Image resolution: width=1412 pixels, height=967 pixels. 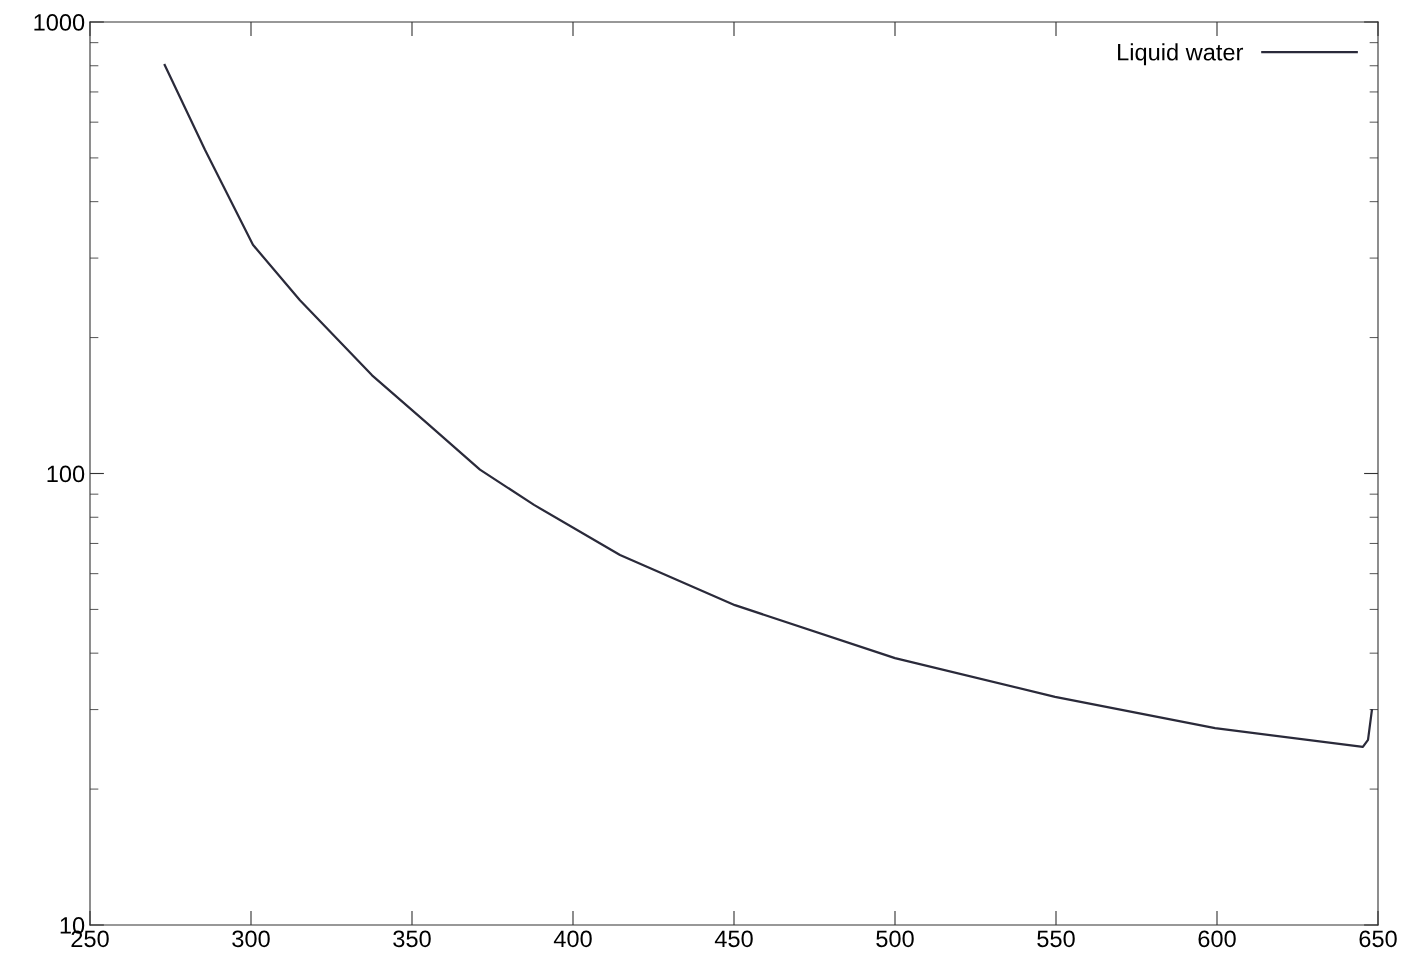 What do you see at coordinates (1181, 54) in the screenshot?
I see `legend-label: Liquid water` at bounding box center [1181, 54].